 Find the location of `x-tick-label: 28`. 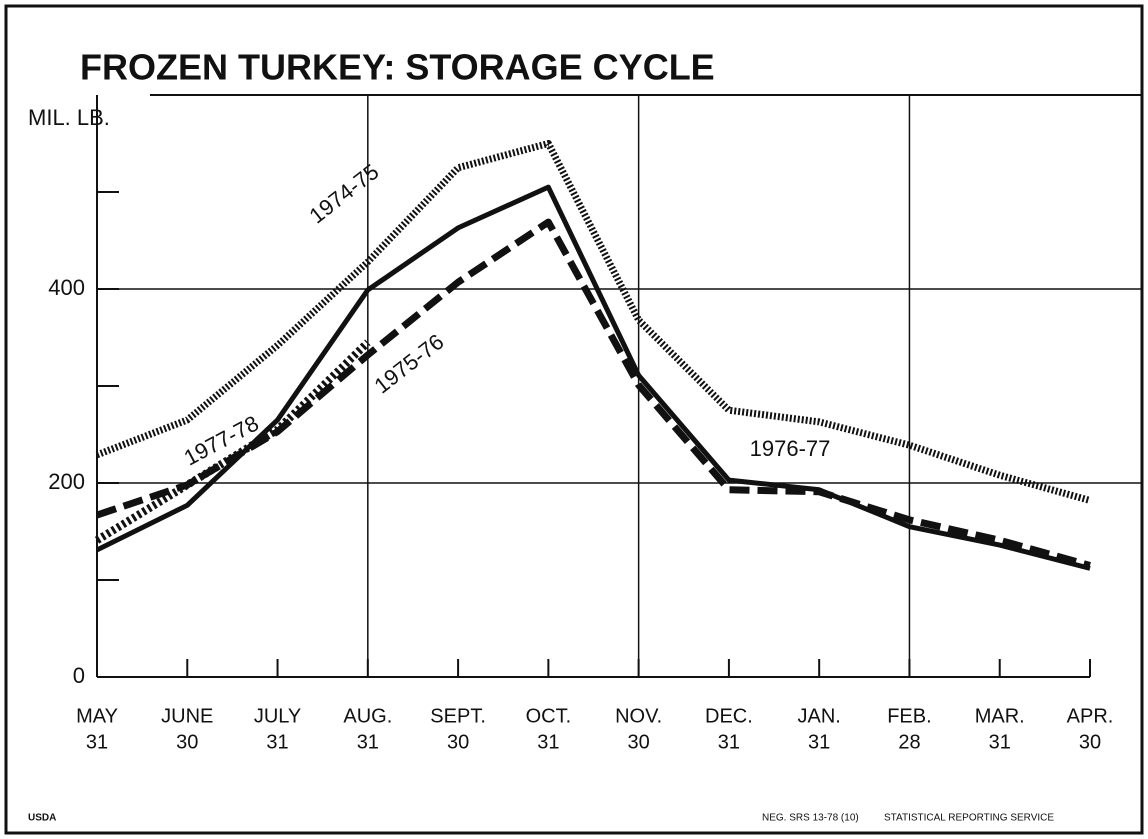

x-tick-label: 28 is located at coordinates (909, 742).